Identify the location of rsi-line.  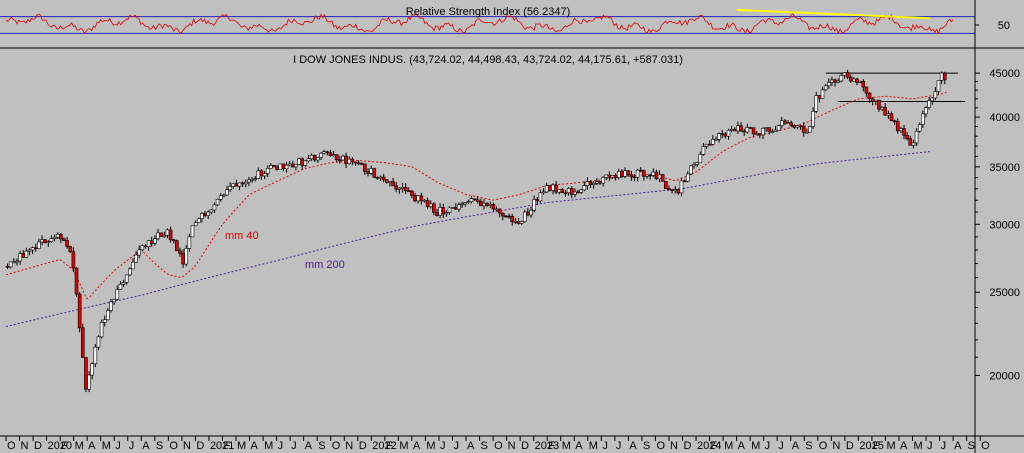
(479, 24).